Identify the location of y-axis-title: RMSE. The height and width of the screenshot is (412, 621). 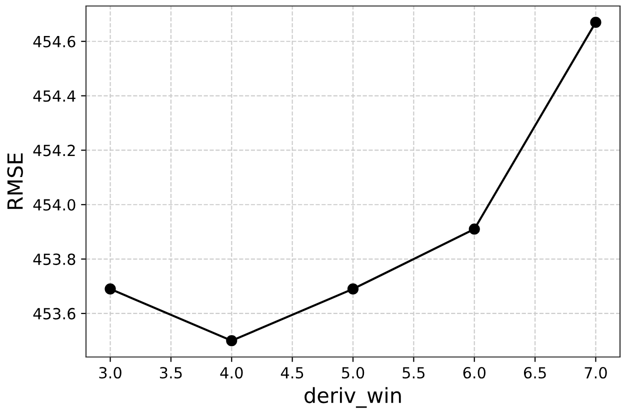
(15, 181).